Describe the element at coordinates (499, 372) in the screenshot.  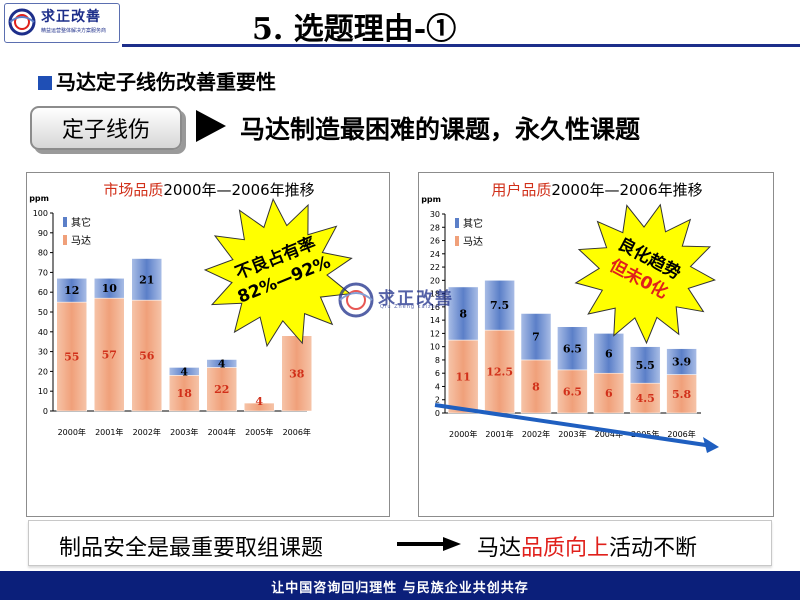
I see `bar-label-motor: 12.5` at that location.